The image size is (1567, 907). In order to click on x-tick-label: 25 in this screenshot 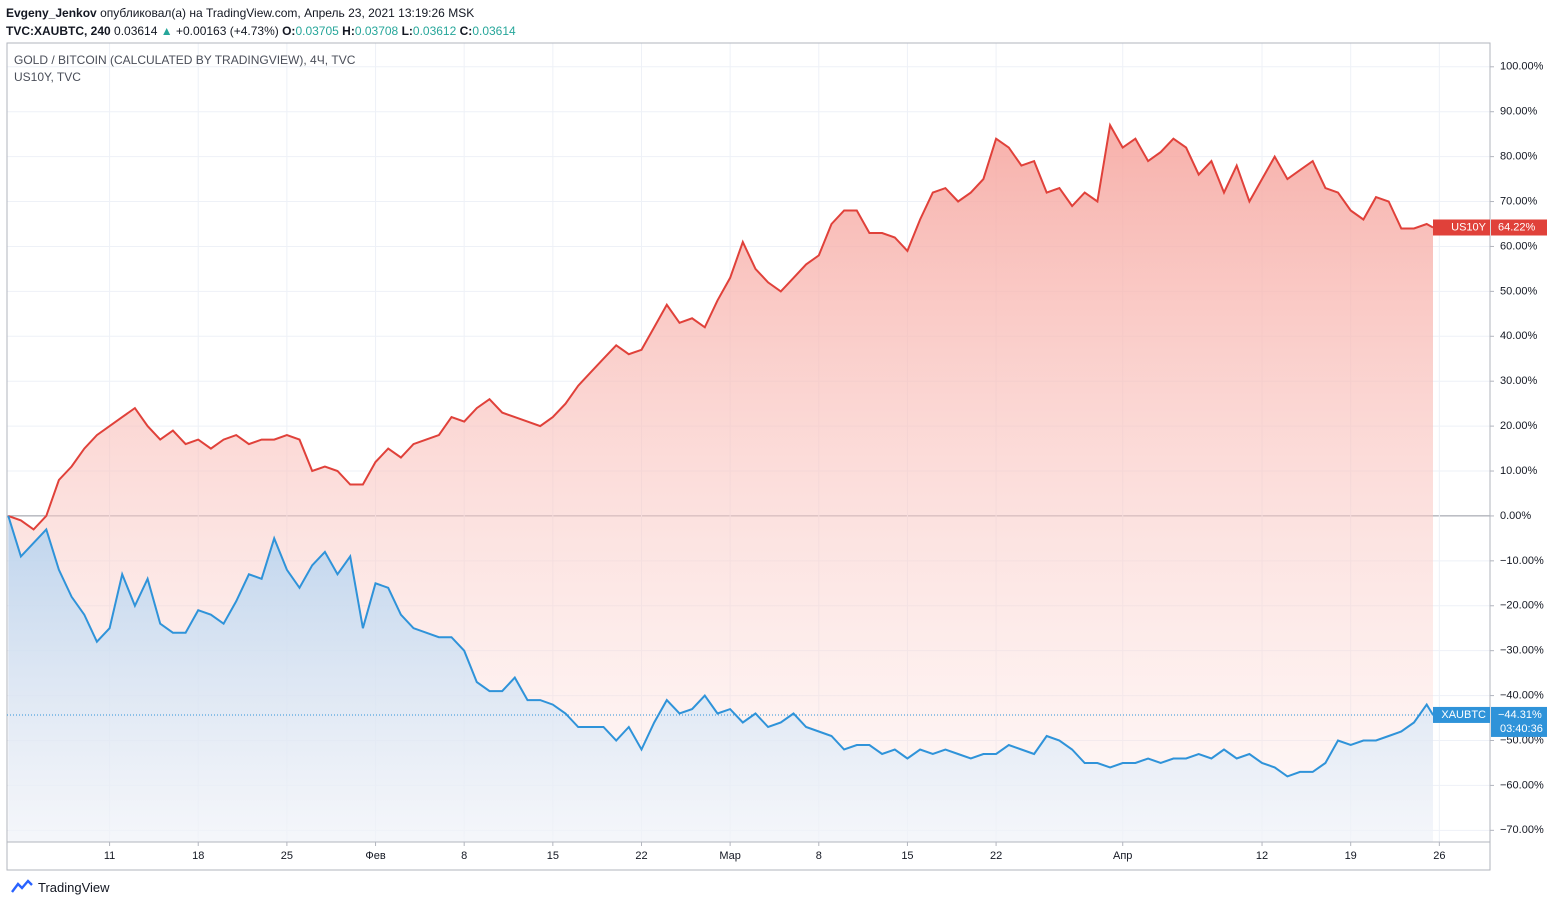, I will do `click(287, 856)`.